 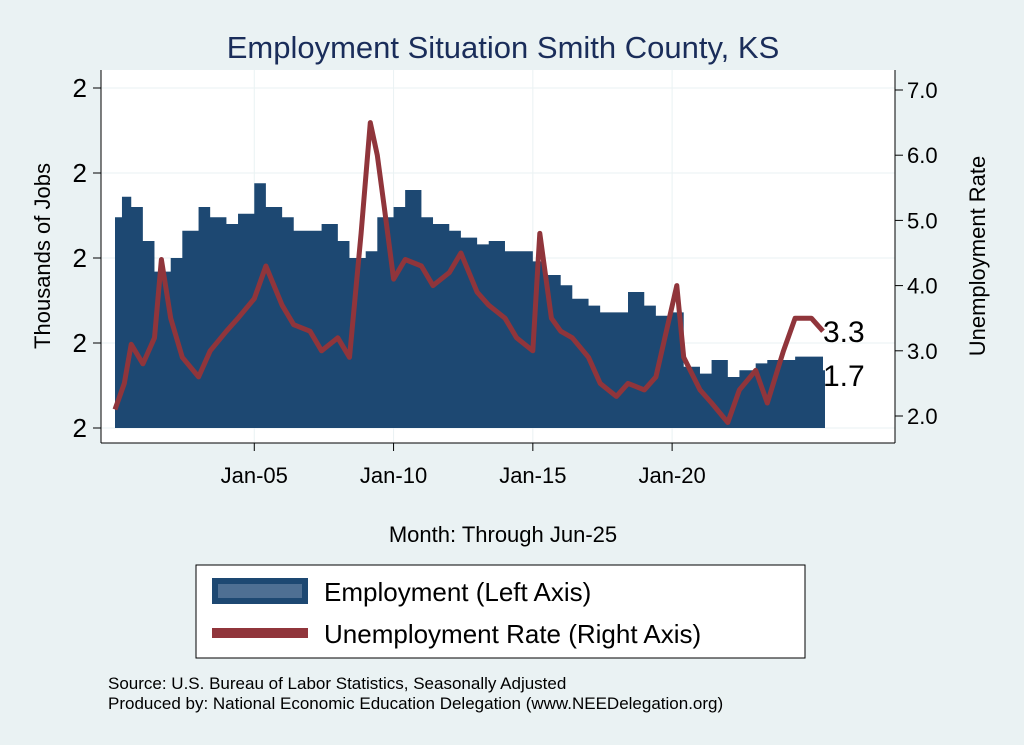 I want to click on x-tick-label: Jan-10, so click(x=393, y=475).